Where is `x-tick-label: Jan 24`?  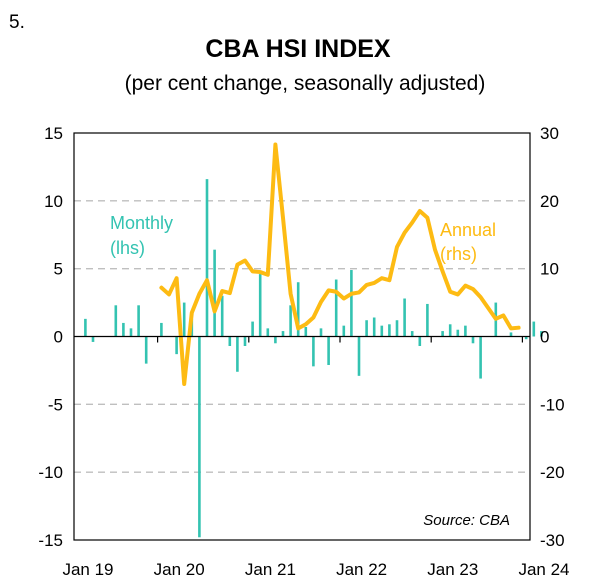
x-tick-label: Jan 24 is located at coordinates (543, 569).